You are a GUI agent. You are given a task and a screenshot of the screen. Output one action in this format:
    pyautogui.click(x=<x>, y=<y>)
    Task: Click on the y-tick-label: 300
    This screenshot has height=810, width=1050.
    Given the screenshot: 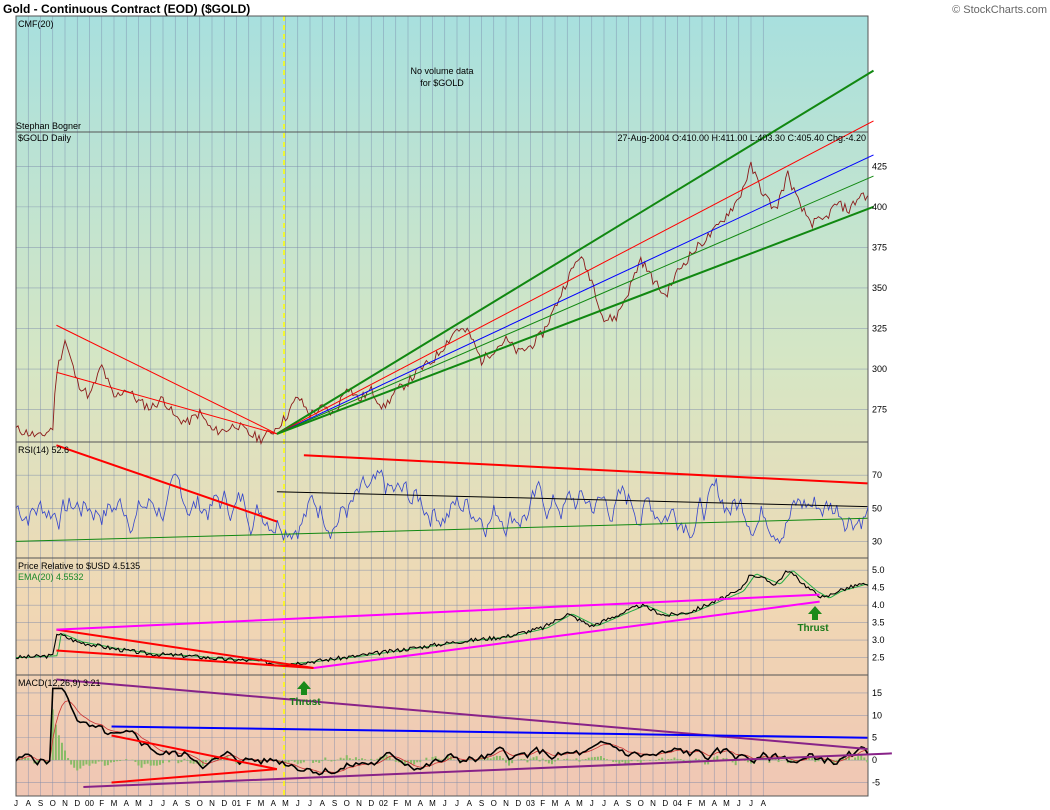 What is the action you would take?
    pyautogui.click(x=879, y=369)
    